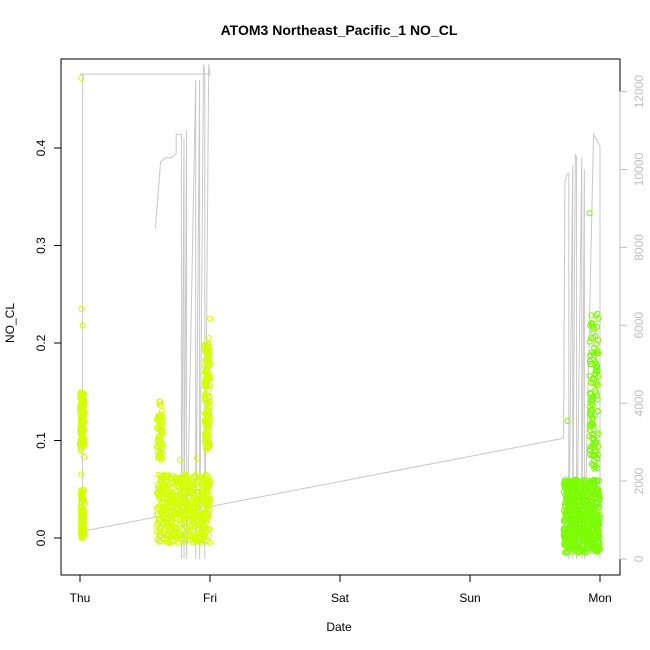  Describe the element at coordinates (341, 589) in the screenshot. I see `x-axis: Thu Fri Sat Sun Mon` at that location.